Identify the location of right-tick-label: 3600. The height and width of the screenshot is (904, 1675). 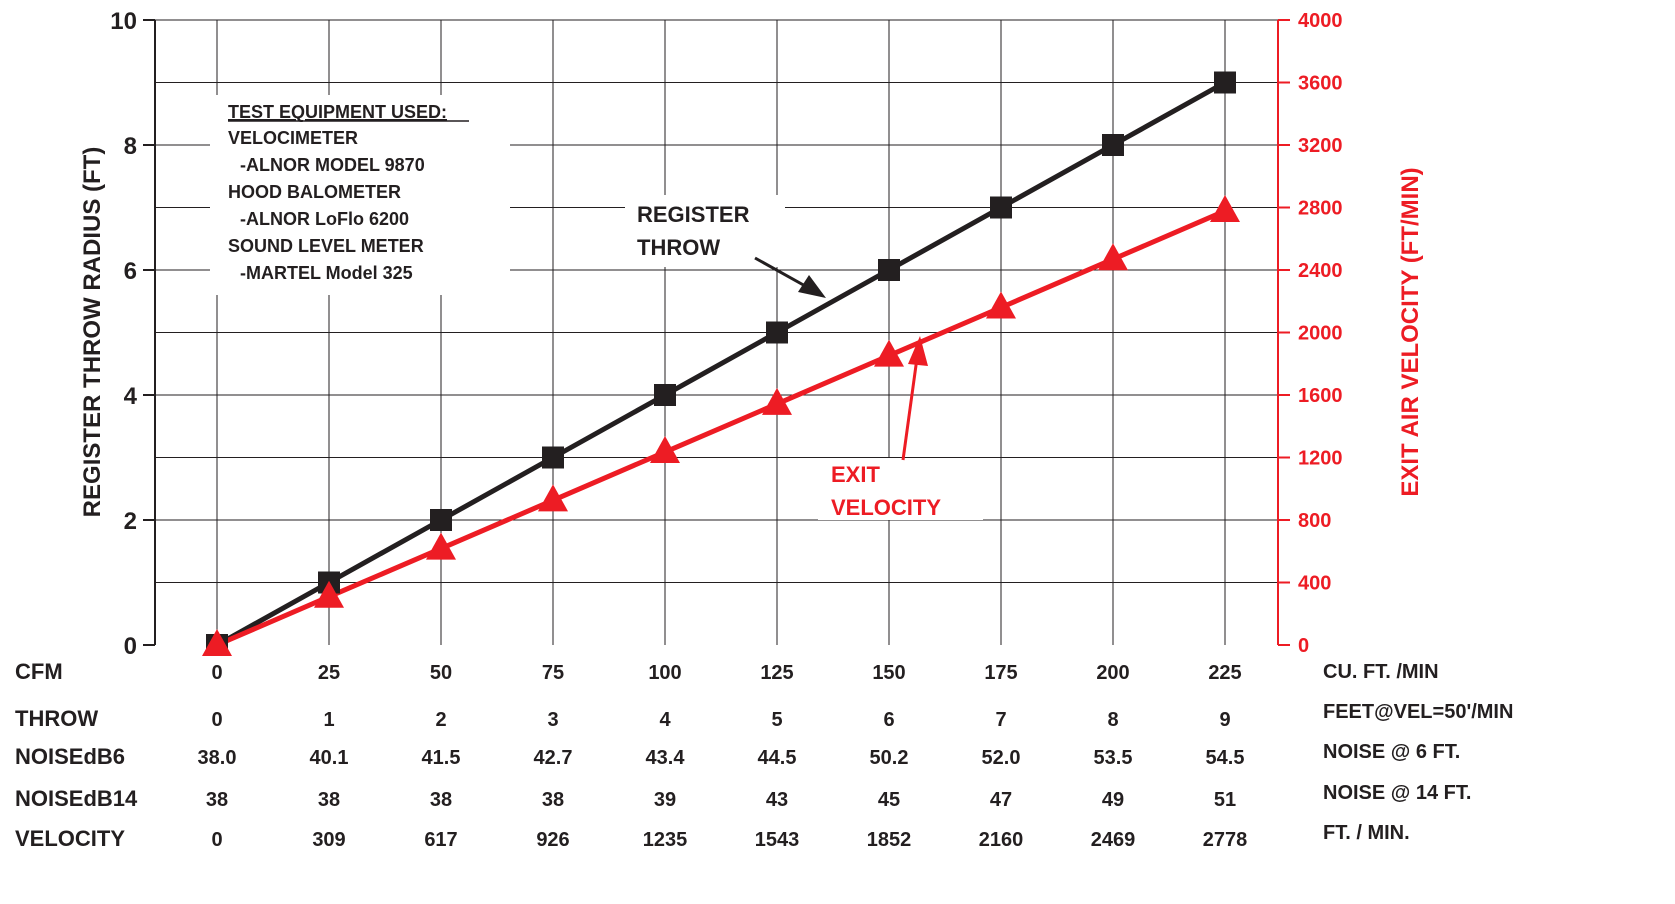
(1320, 84).